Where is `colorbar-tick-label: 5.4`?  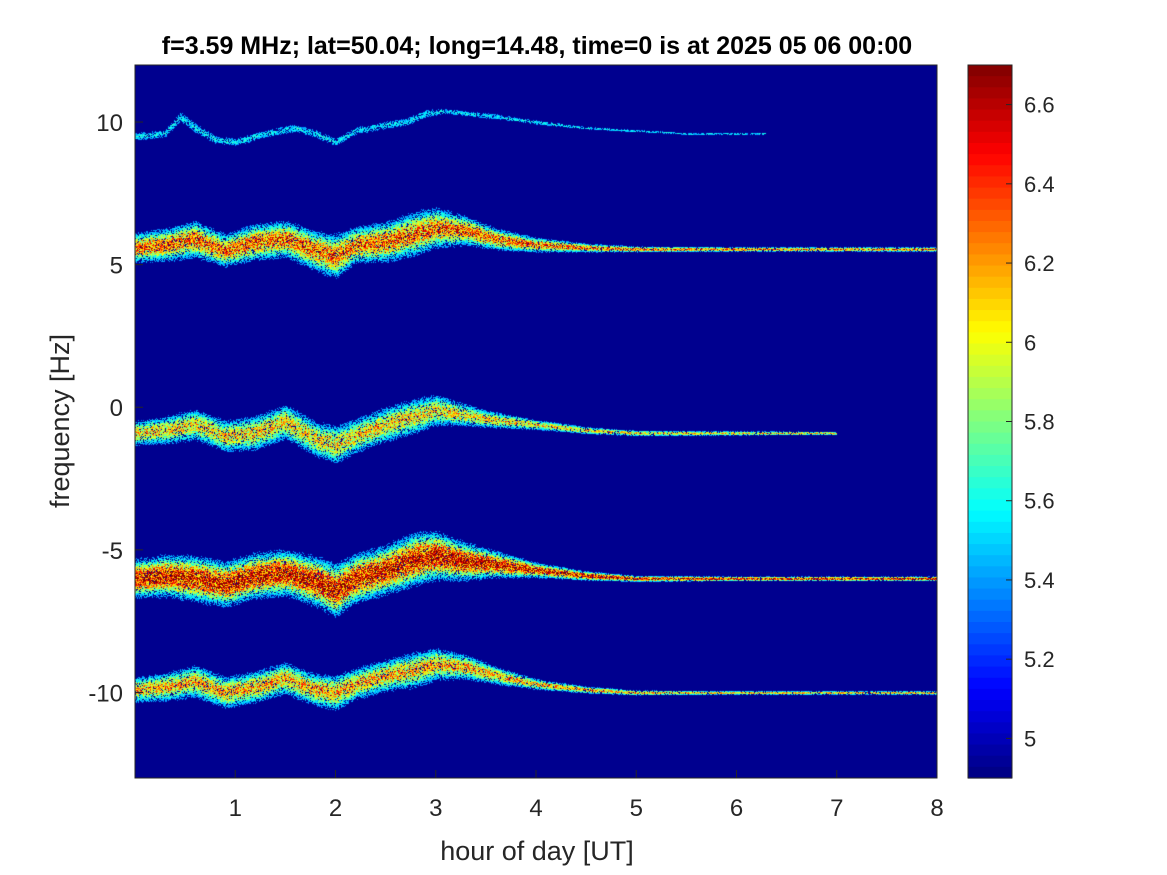
colorbar-tick-label: 5.4 is located at coordinates (1039, 580).